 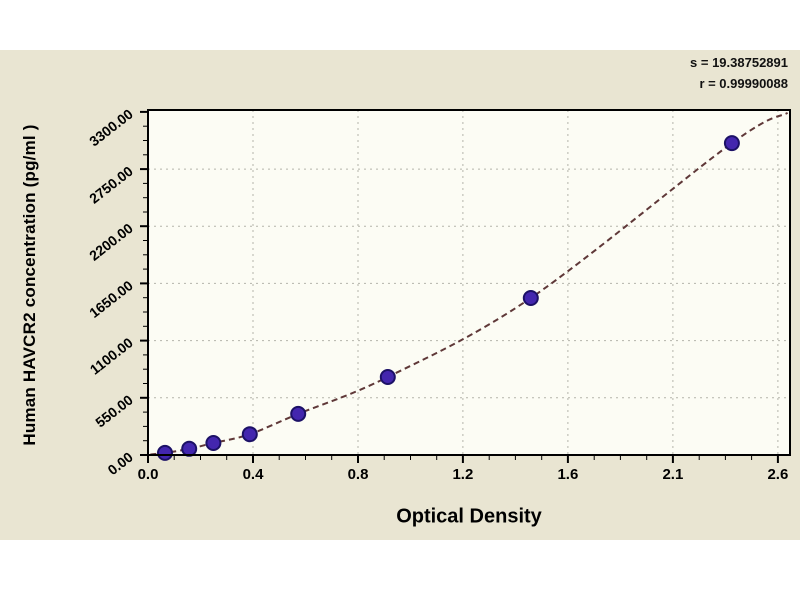 What do you see at coordinates (469, 516) in the screenshot?
I see `x-axis-title: Optical Density` at bounding box center [469, 516].